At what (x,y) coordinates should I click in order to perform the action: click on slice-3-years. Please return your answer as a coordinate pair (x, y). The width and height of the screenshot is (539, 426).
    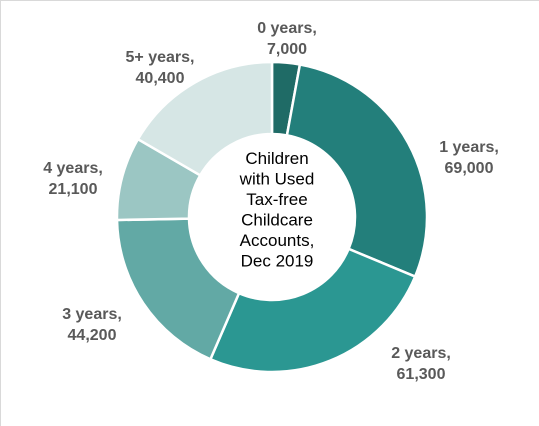
    Looking at the image, I should click on (178, 289).